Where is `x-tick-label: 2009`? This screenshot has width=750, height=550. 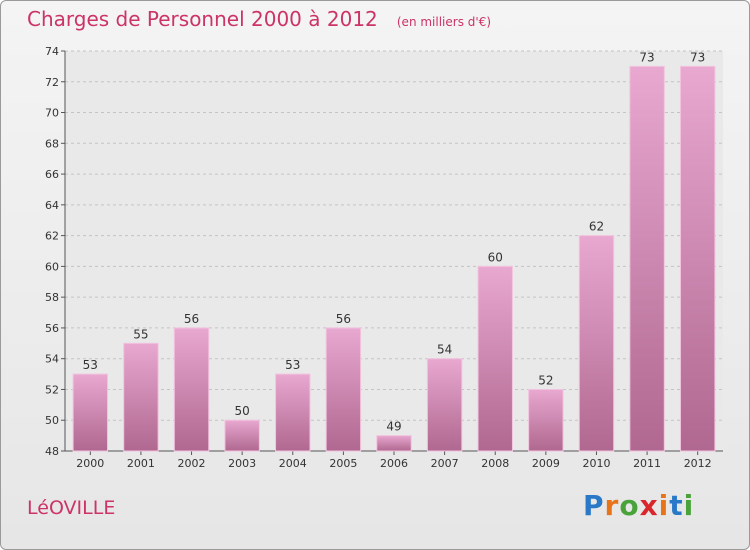
x-tick-label: 2009 is located at coordinates (546, 463).